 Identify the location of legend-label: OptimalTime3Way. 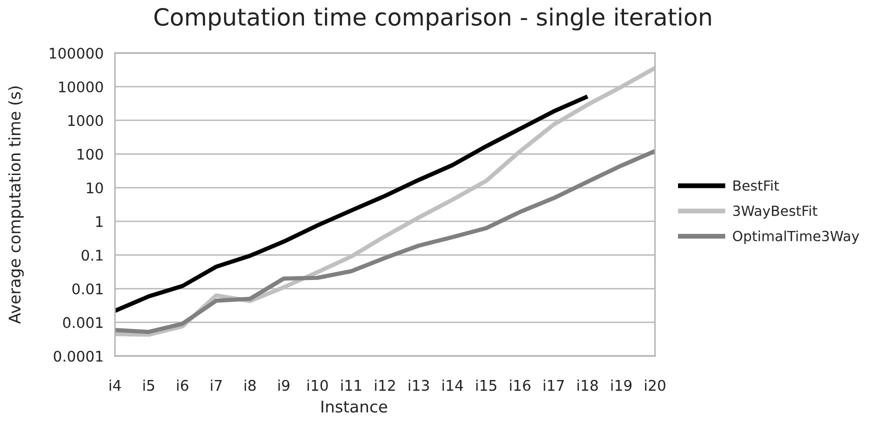
(796, 237).